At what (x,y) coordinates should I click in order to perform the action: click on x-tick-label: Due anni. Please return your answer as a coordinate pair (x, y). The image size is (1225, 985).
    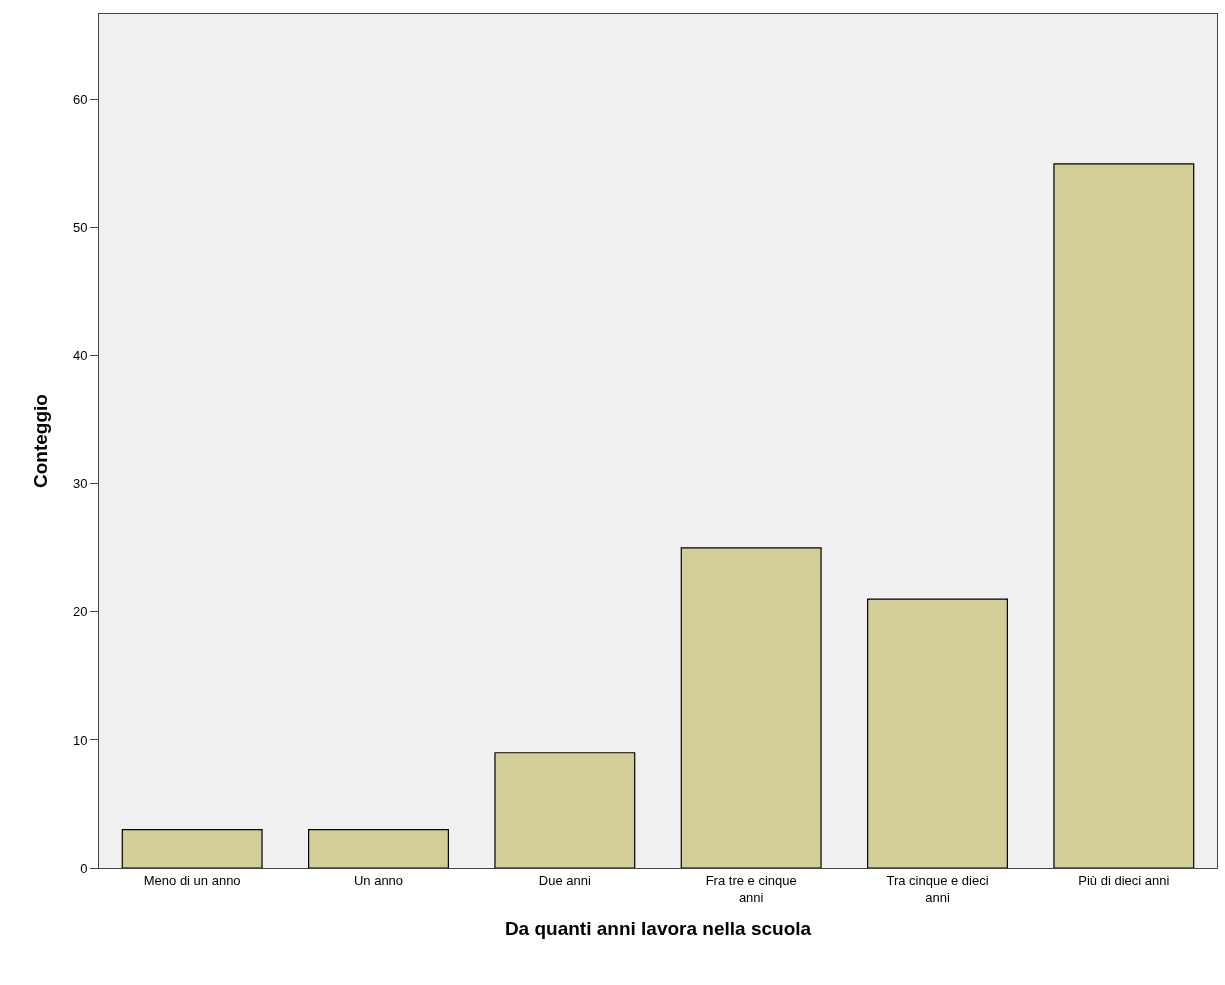
    Looking at the image, I should click on (564, 880).